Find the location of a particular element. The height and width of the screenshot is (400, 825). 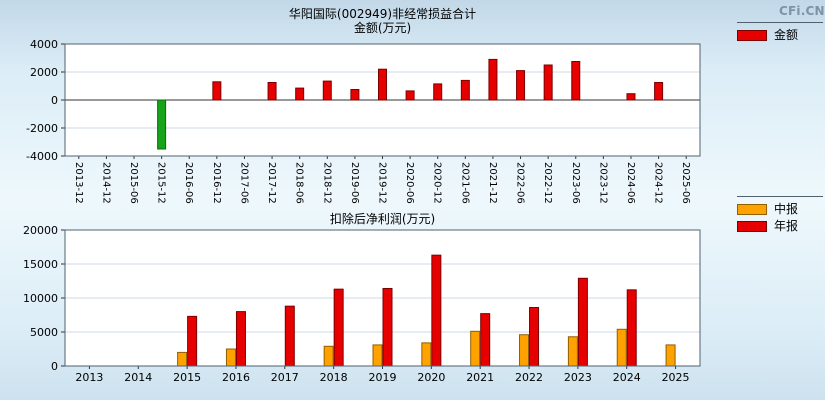

top-chart-subtitle: 金额(万元) is located at coordinates (382, 28).